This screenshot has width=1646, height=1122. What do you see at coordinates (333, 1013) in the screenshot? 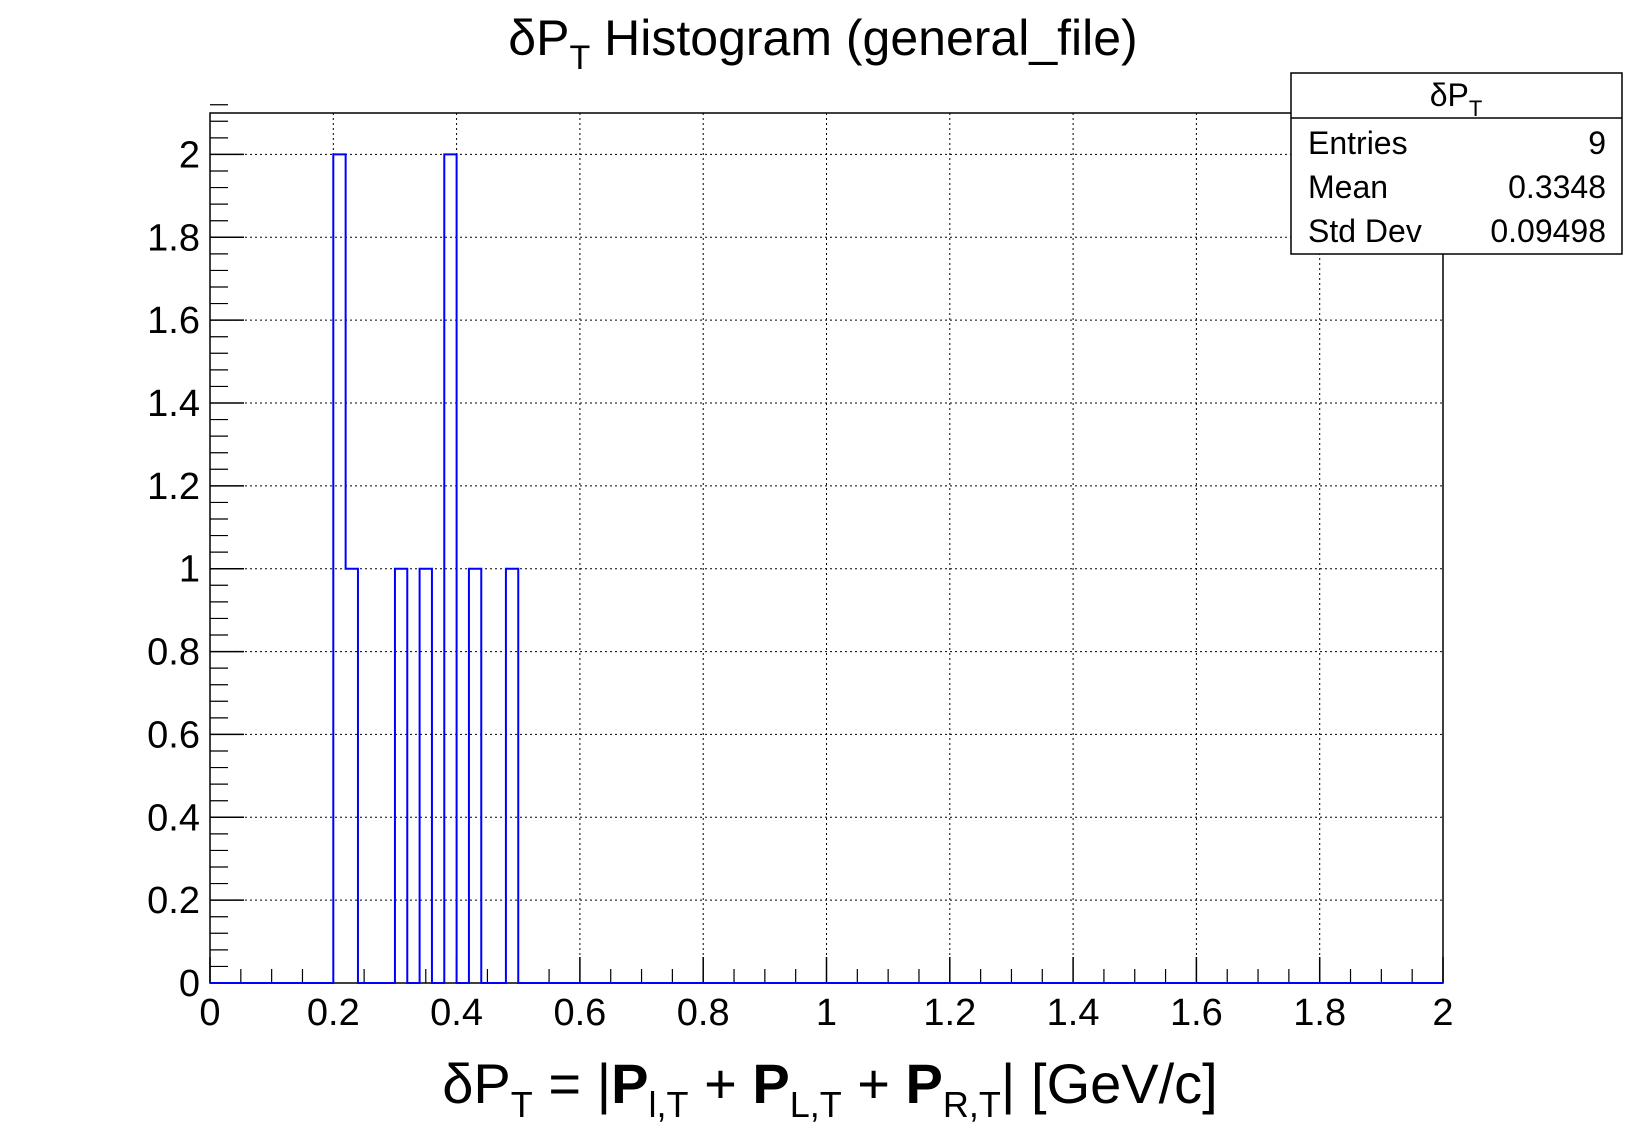
I see `x-tick-label: 0.2` at bounding box center [333, 1013].